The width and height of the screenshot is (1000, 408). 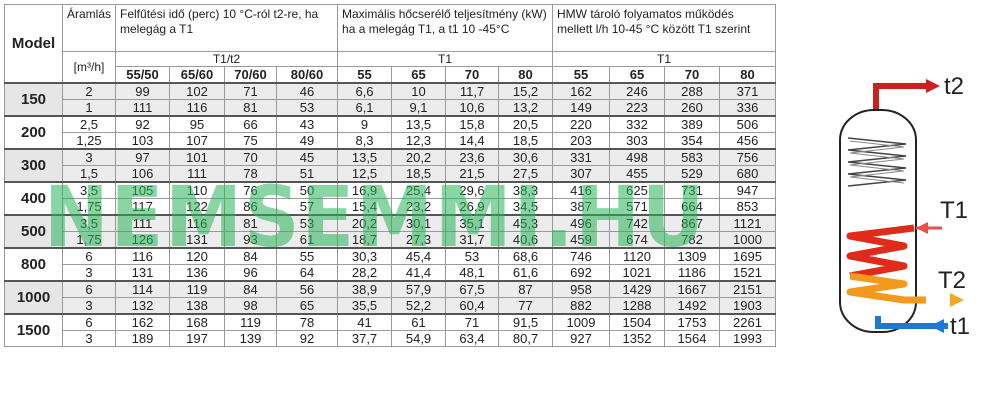 What do you see at coordinates (143, 207) in the screenshot?
I see `value-cell: 117` at bounding box center [143, 207].